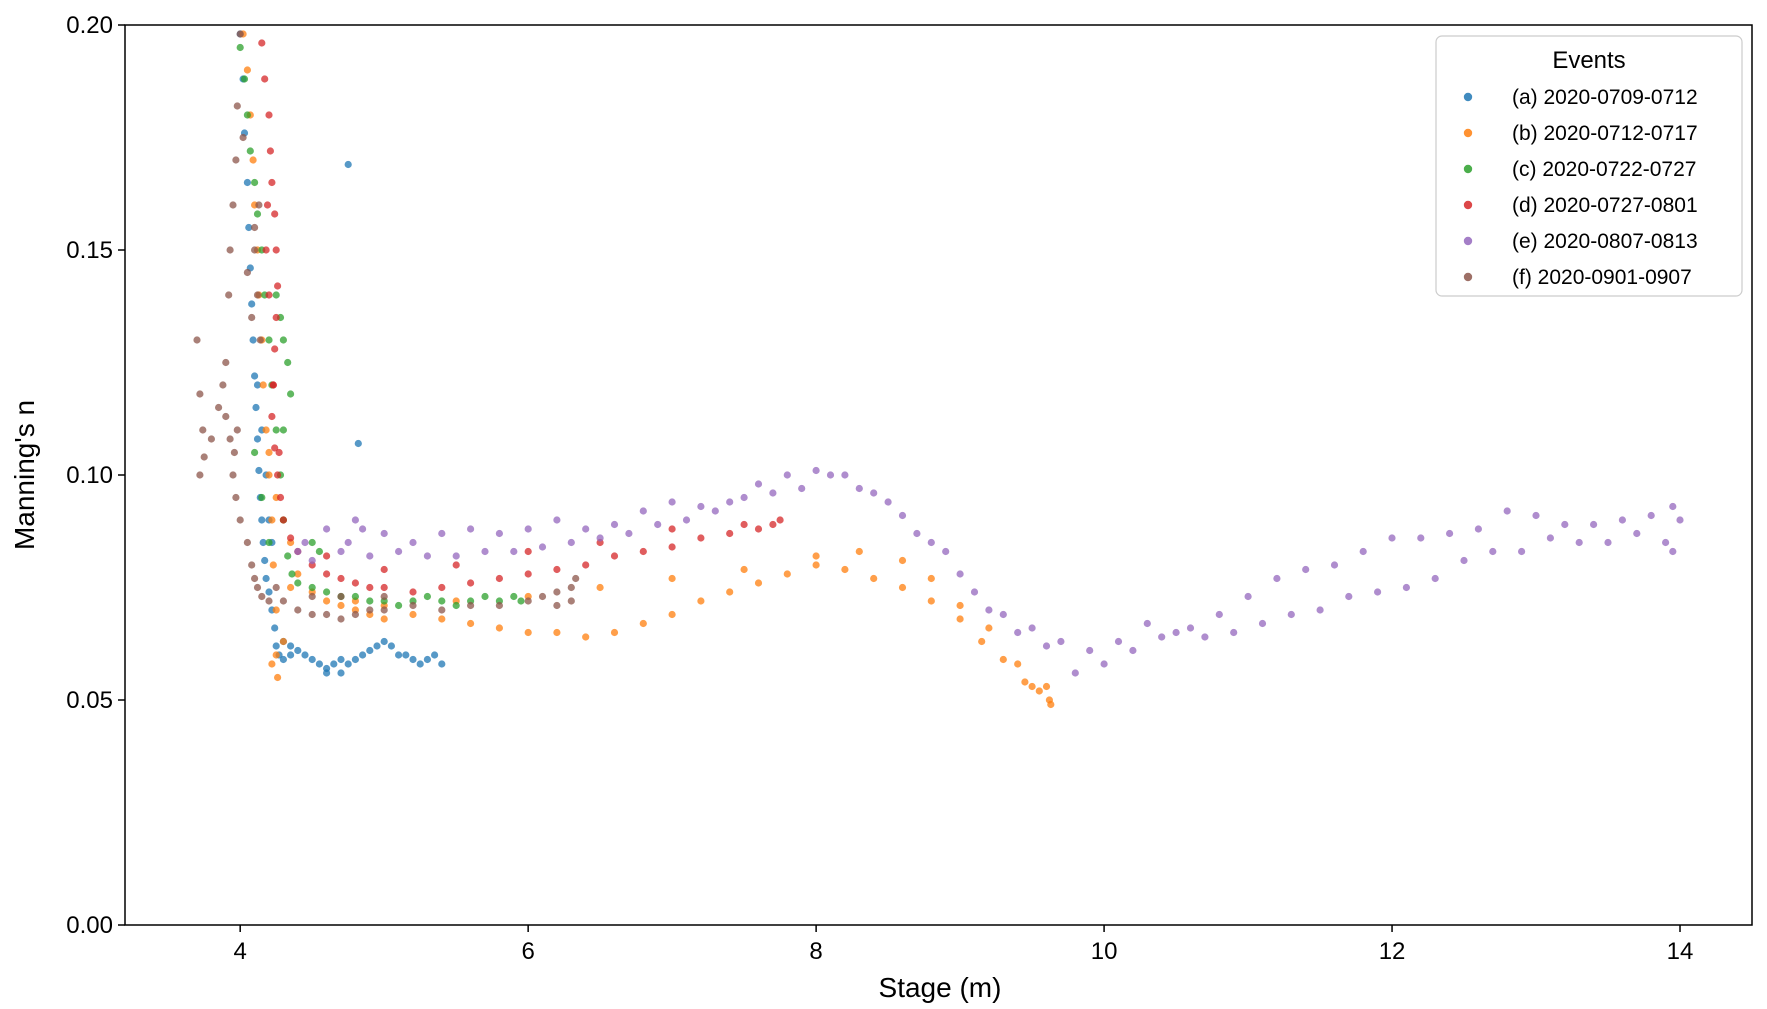 Image resolution: width=1767 pixels, height=1009 pixels. I want to click on x-tick-label: 14, so click(1680, 951).